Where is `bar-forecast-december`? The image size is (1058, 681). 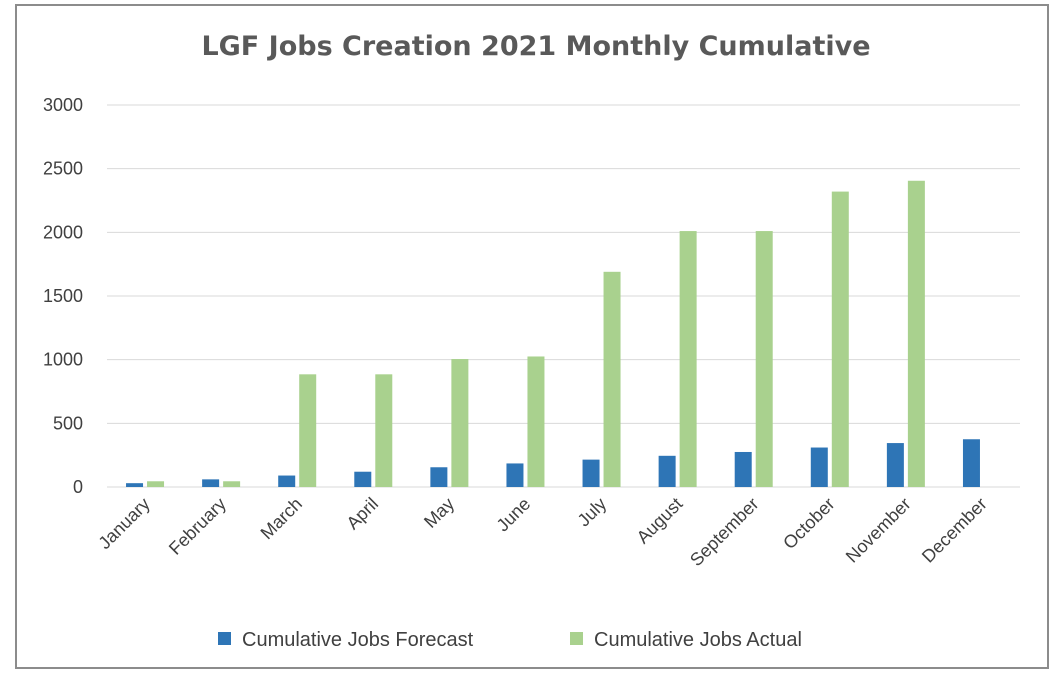
bar-forecast-december is located at coordinates (971, 463).